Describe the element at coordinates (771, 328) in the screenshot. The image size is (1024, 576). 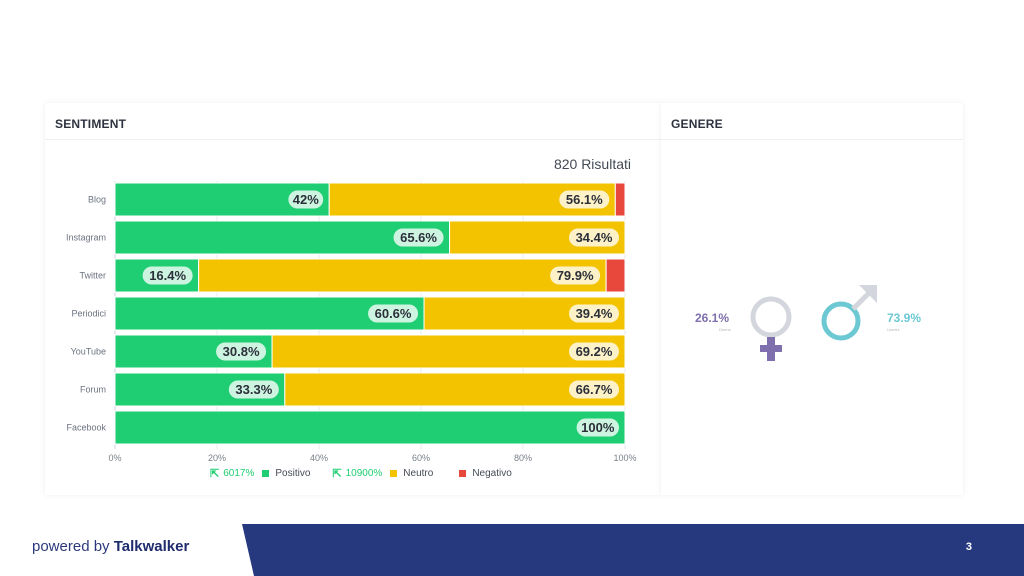
I see `female-symbol-icon` at that location.